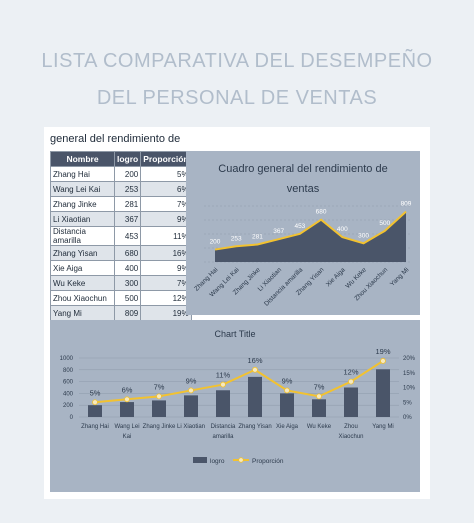 The height and width of the screenshot is (523, 474). What do you see at coordinates (95, 392) in the screenshot?
I see `data-label: 5%` at bounding box center [95, 392].